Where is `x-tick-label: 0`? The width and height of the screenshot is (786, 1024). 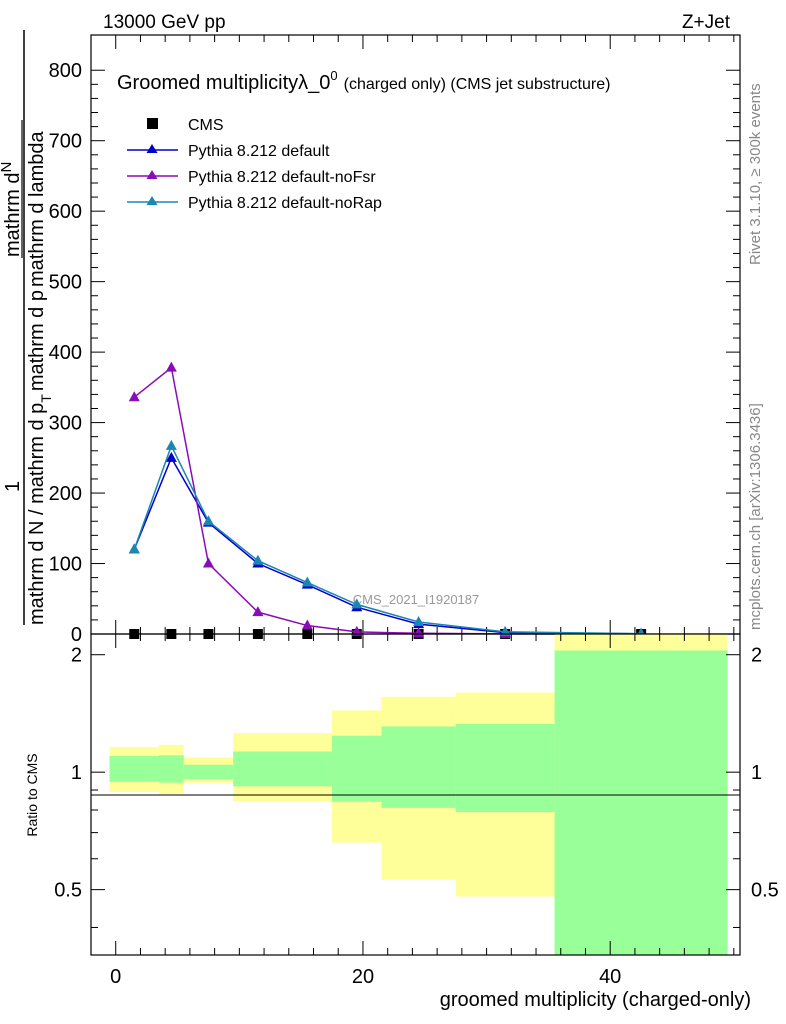
x-tick-label: 0 is located at coordinates (115, 977).